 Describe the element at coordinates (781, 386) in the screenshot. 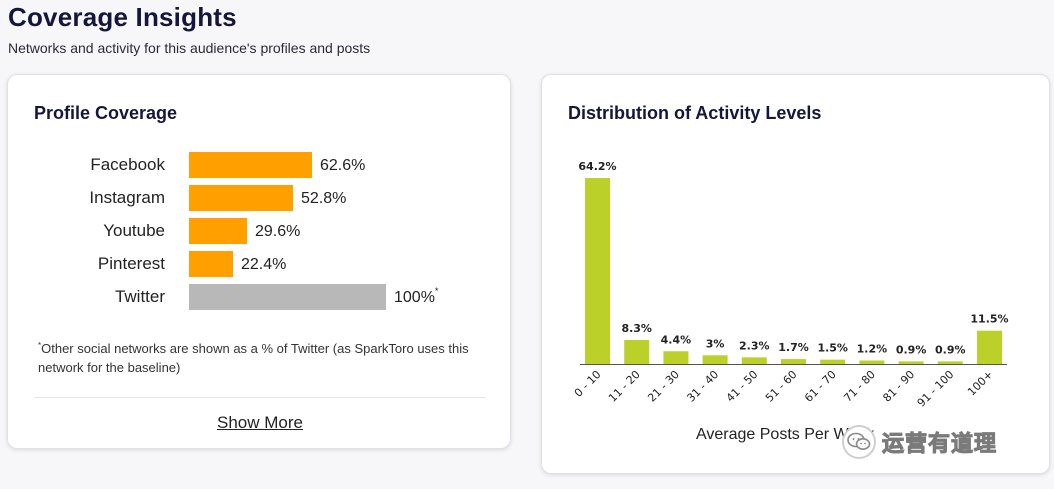

I see `x-tick-label: 51 - 60` at that location.